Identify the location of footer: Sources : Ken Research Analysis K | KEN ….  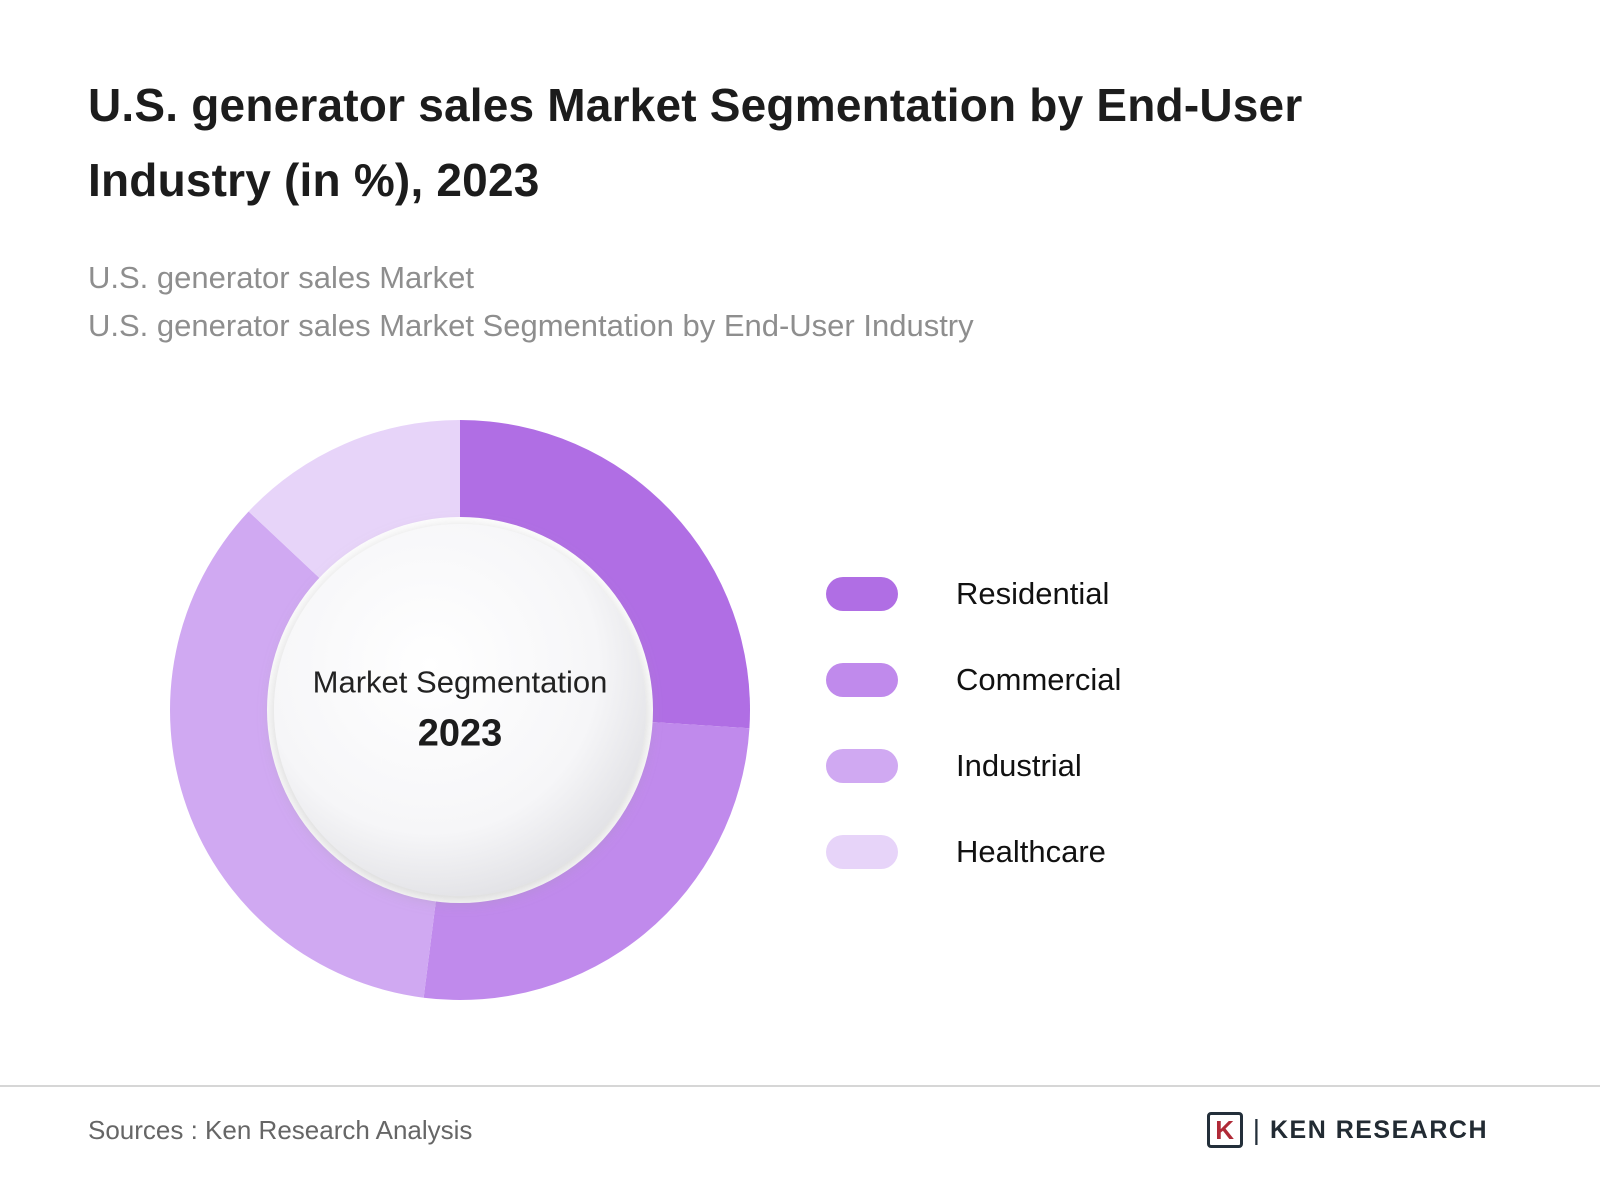
(800, 1130).